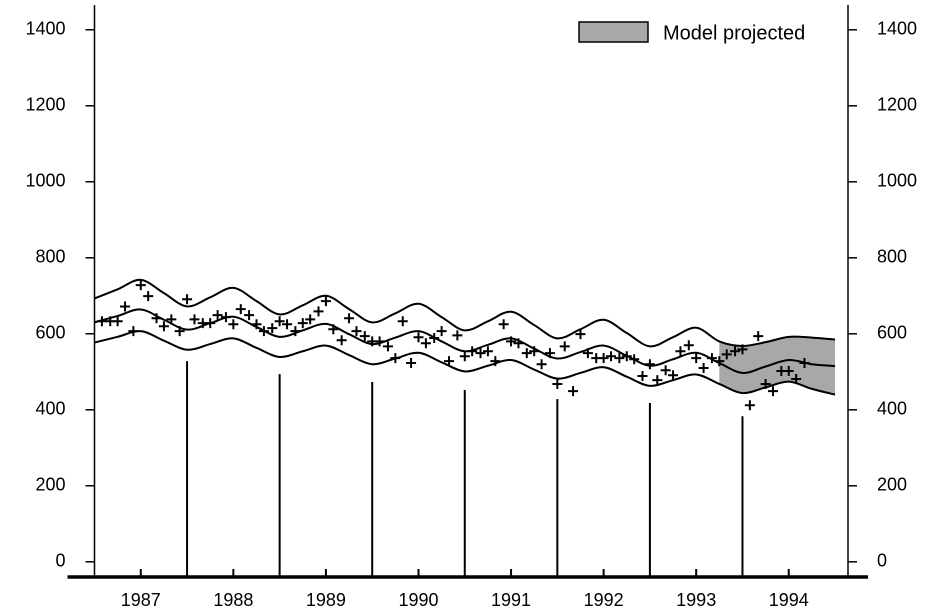 Image resolution: width=932 pixels, height=613 pixels. What do you see at coordinates (897, 181) in the screenshot?
I see `y2-tick-label: 1000` at bounding box center [897, 181].